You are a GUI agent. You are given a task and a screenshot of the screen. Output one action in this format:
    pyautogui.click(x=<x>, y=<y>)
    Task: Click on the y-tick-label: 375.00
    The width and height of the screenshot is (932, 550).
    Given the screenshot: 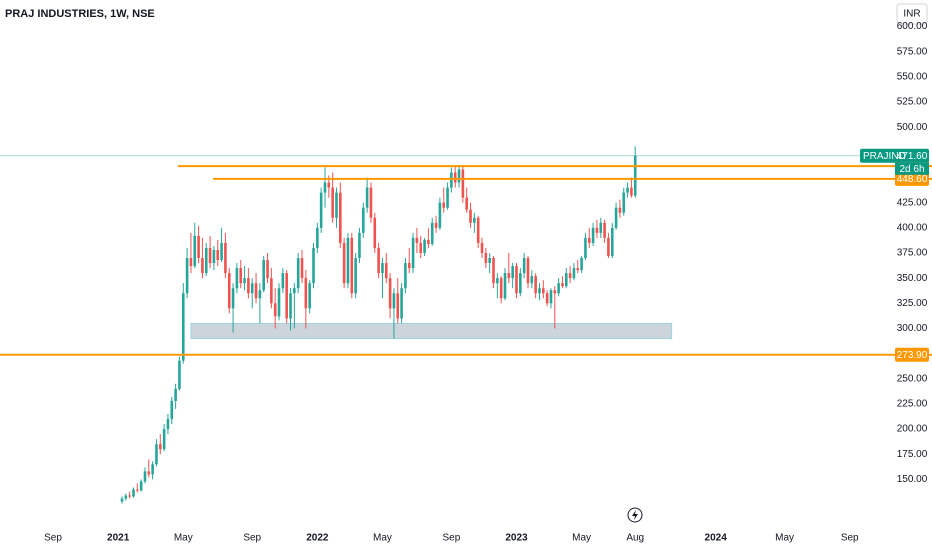 What is the action you would take?
    pyautogui.click(x=912, y=253)
    